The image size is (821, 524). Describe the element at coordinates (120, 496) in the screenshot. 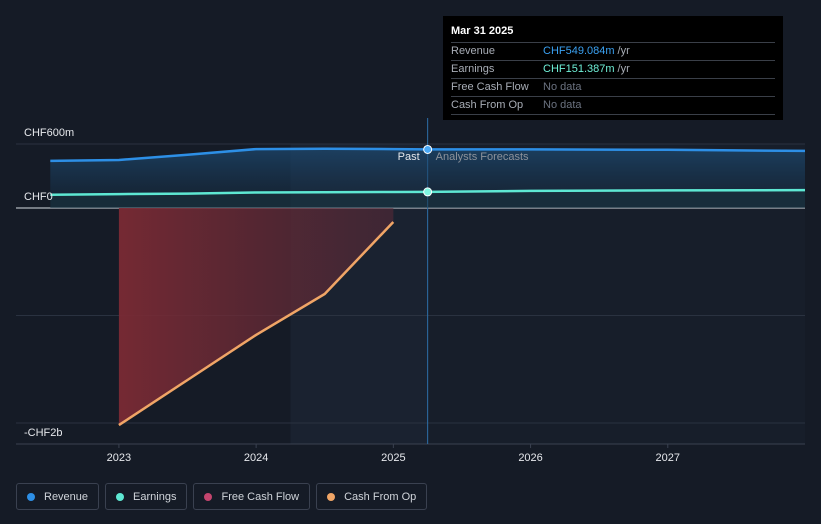

I see `earnings-dot-icon` at that location.